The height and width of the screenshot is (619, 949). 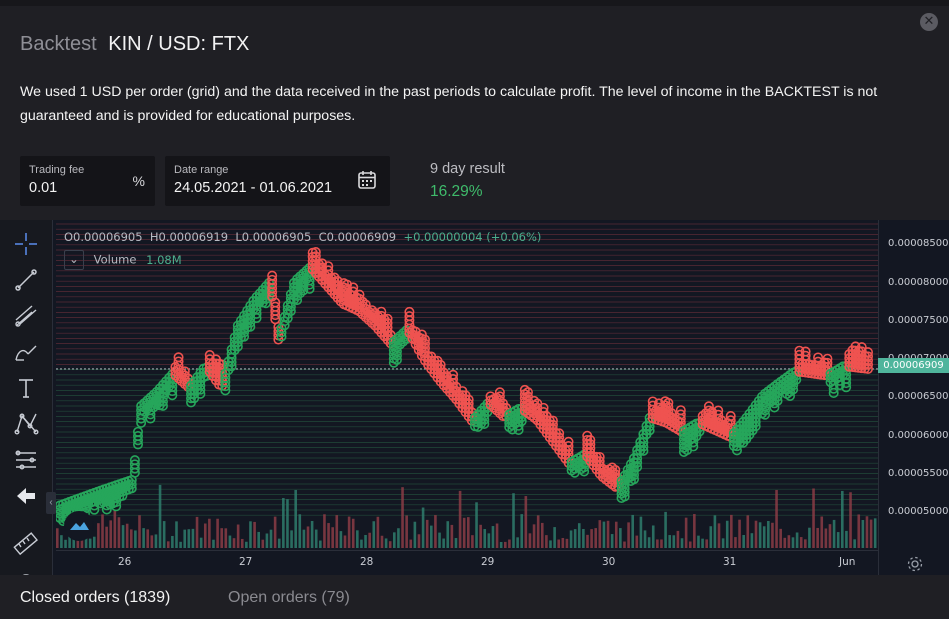 I want to click on brush-icon, so click(x=26, y=352).